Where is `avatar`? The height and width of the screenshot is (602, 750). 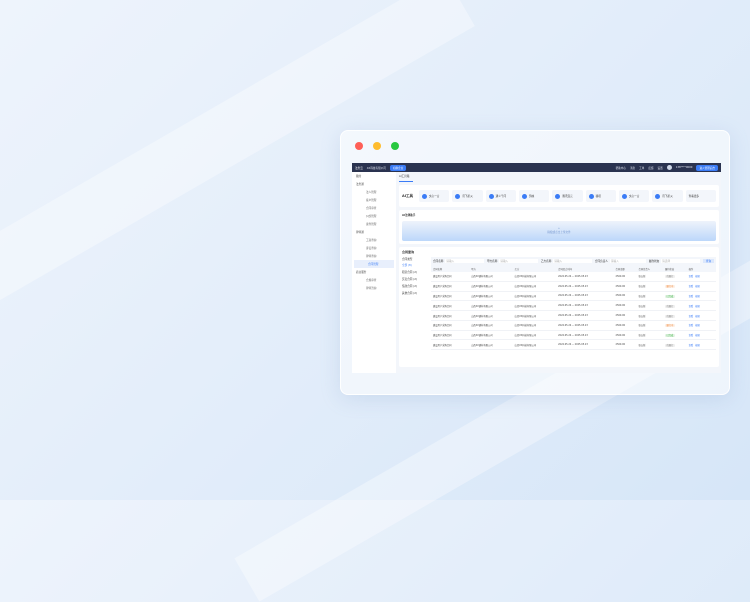
avatar is located at coordinates (669, 167).